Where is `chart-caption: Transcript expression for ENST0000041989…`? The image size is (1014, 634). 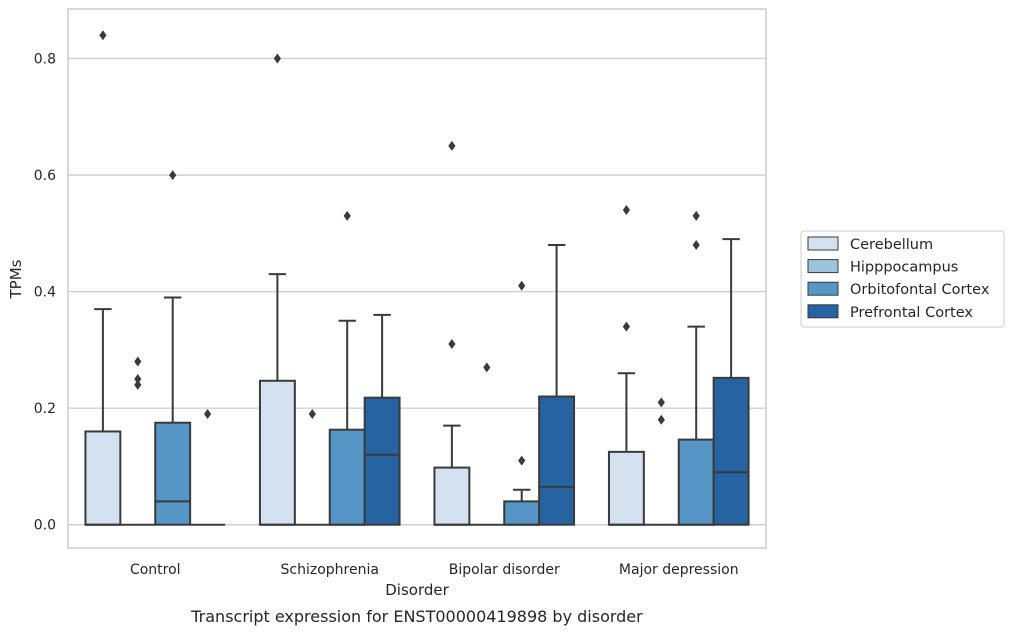
chart-caption: Transcript expression for ENST0000041989… is located at coordinates (416, 616).